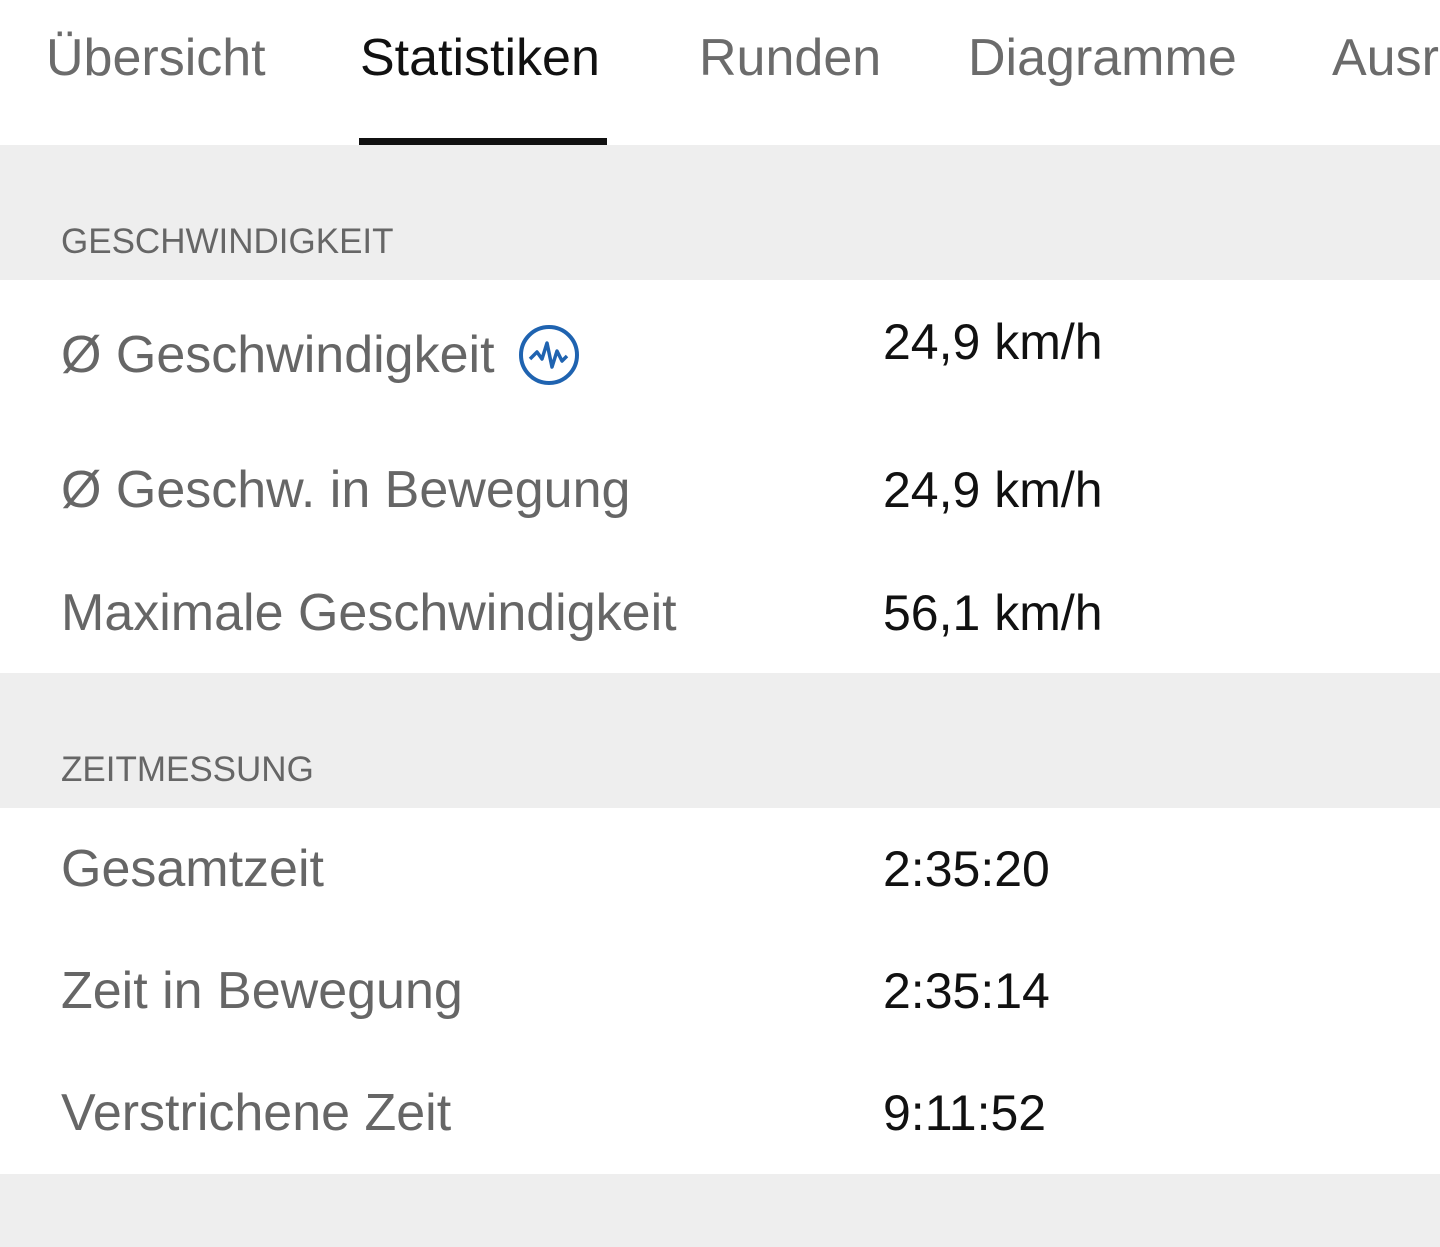  I want to click on stat-value: 2:35:14, so click(966, 991).